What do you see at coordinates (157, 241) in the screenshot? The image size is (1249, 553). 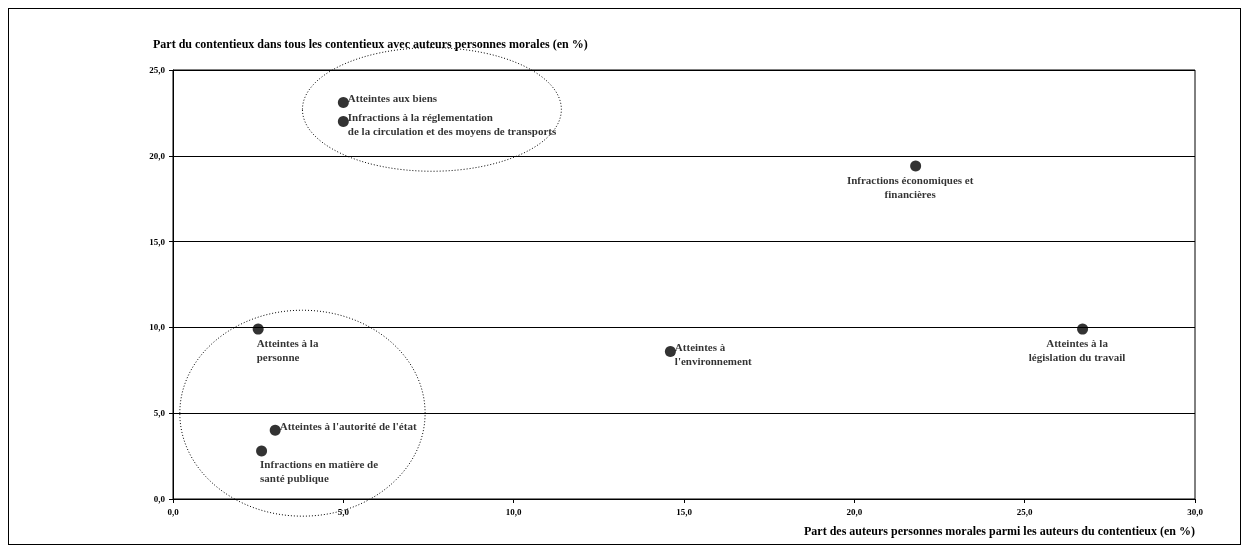 I see `y-tick-label: 15,0` at bounding box center [157, 241].